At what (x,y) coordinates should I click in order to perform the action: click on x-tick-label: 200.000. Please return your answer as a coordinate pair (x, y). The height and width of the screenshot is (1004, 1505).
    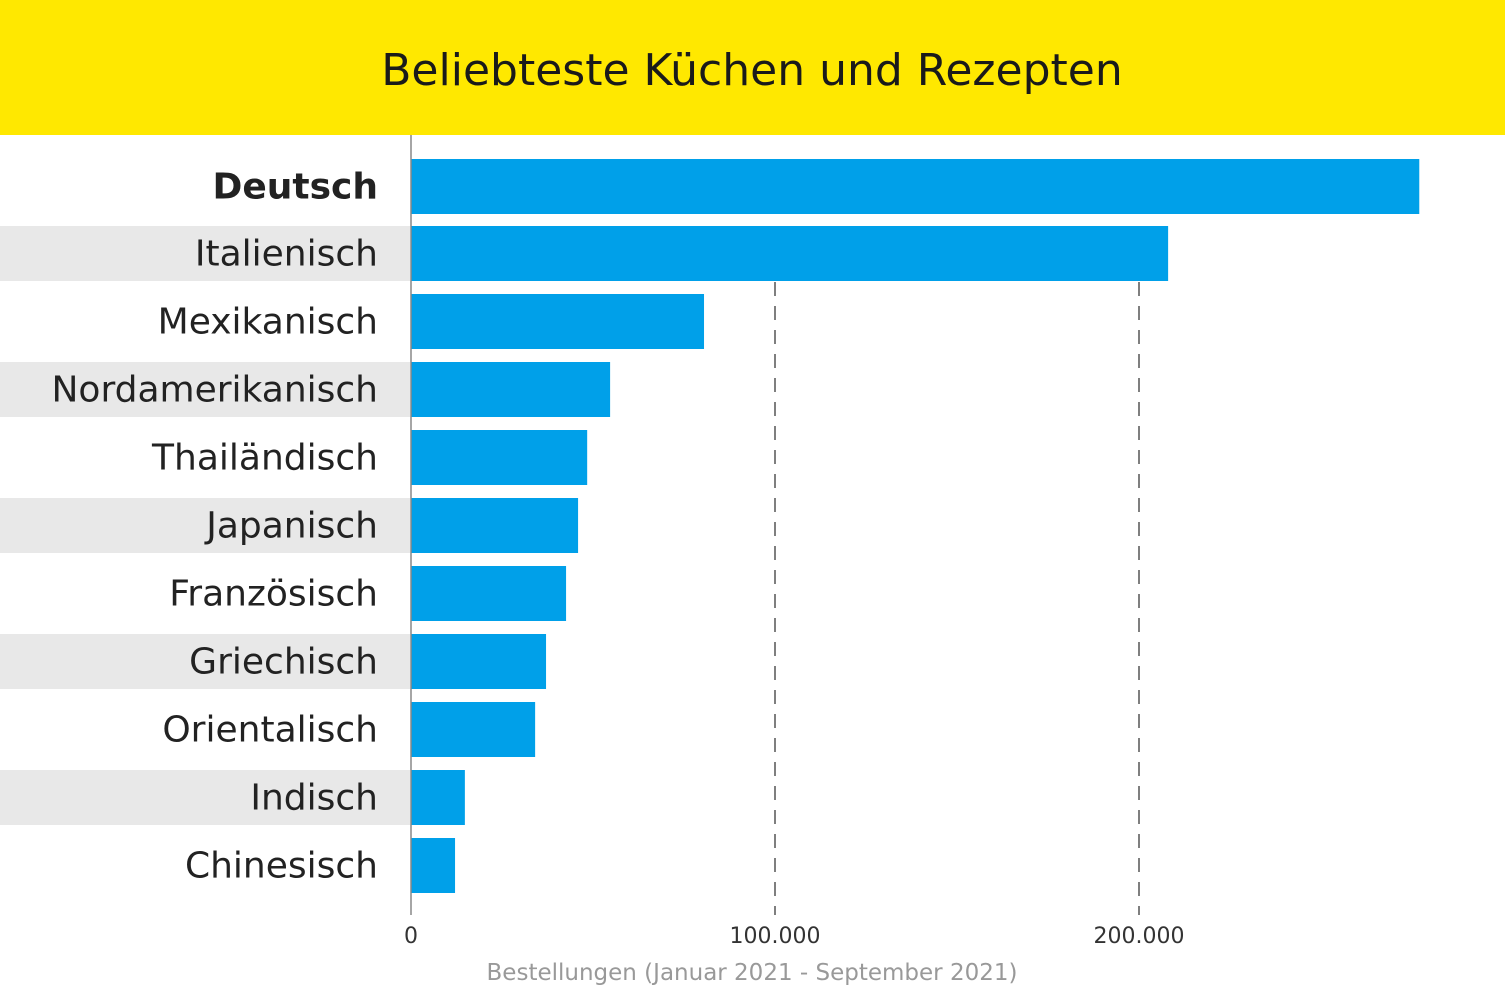
    Looking at the image, I should click on (1139, 936).